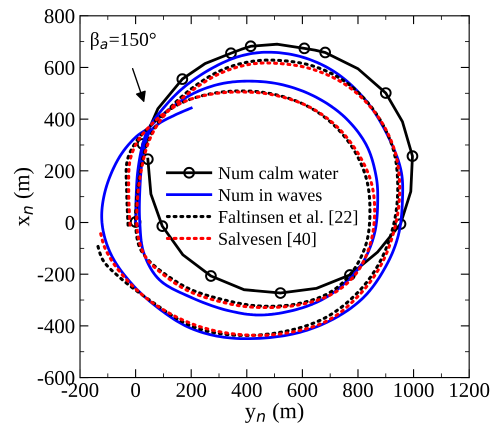 The image size is (497, 438). What do you see at coordinates (80, 390) in the screenshot?
I see `x-tick-label: -200` at bounding box center [80, 390].